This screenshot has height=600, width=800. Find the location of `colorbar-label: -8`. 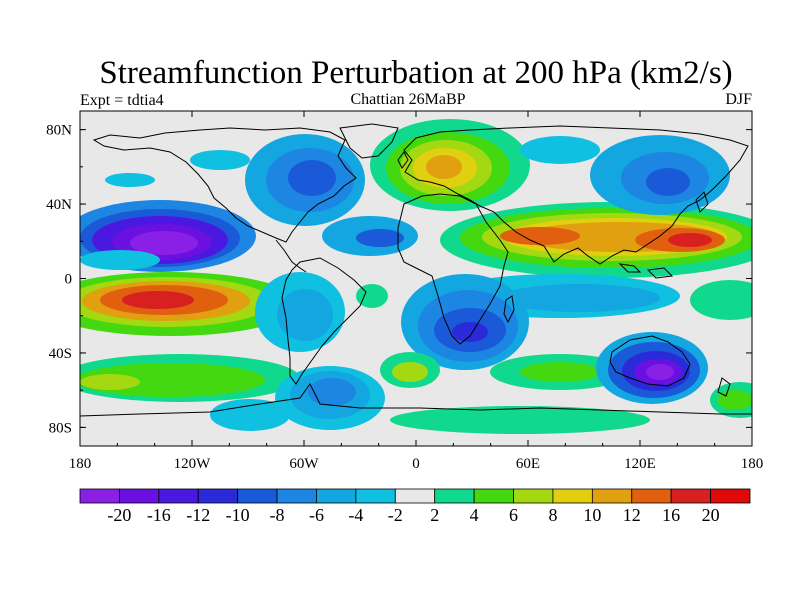

colorbar-label: -8 is located at coordinates (277, 515).